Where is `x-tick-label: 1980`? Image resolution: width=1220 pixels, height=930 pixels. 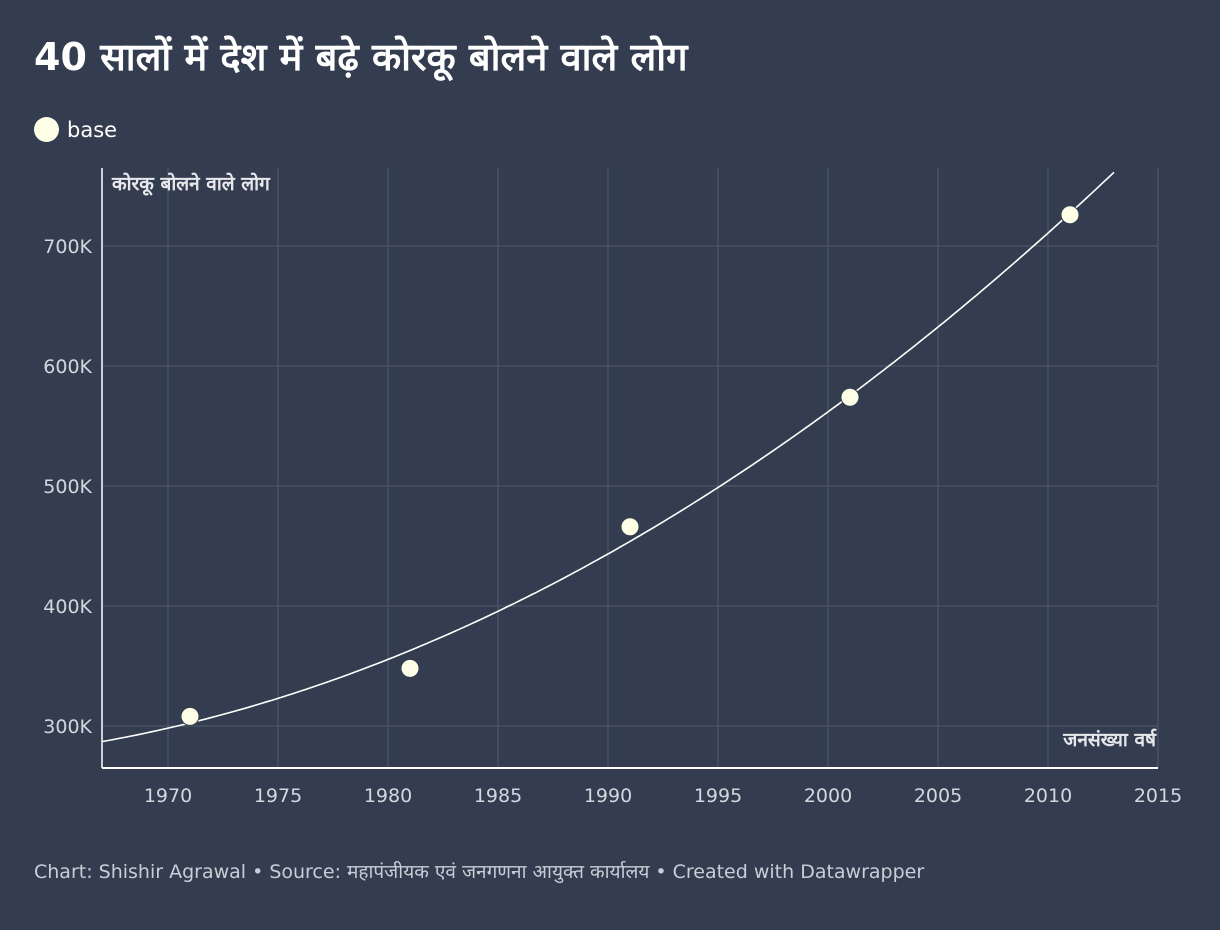
x-tick-label: 1980 is located at coordinates (388, 796).